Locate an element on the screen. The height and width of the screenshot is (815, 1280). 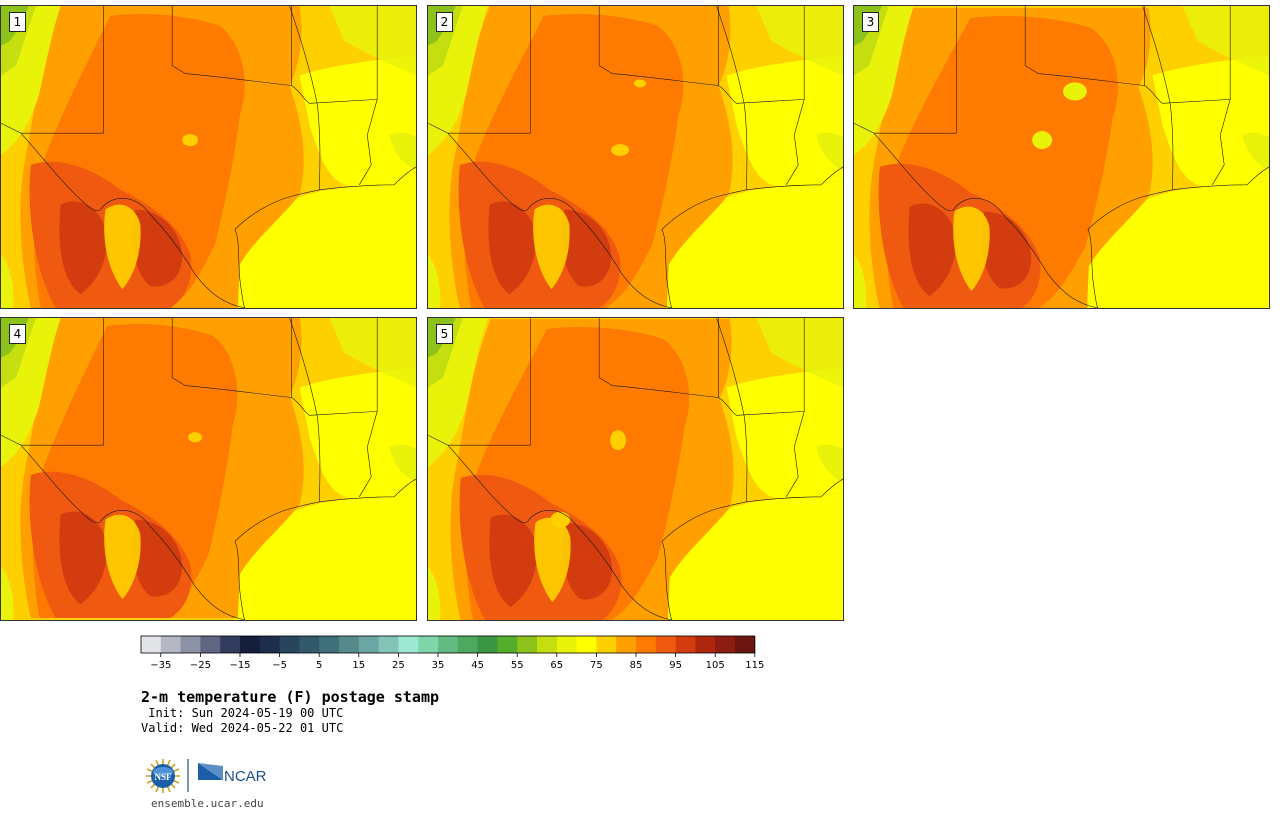
logos: NSF NCAR is located at coordinates (206, 776).